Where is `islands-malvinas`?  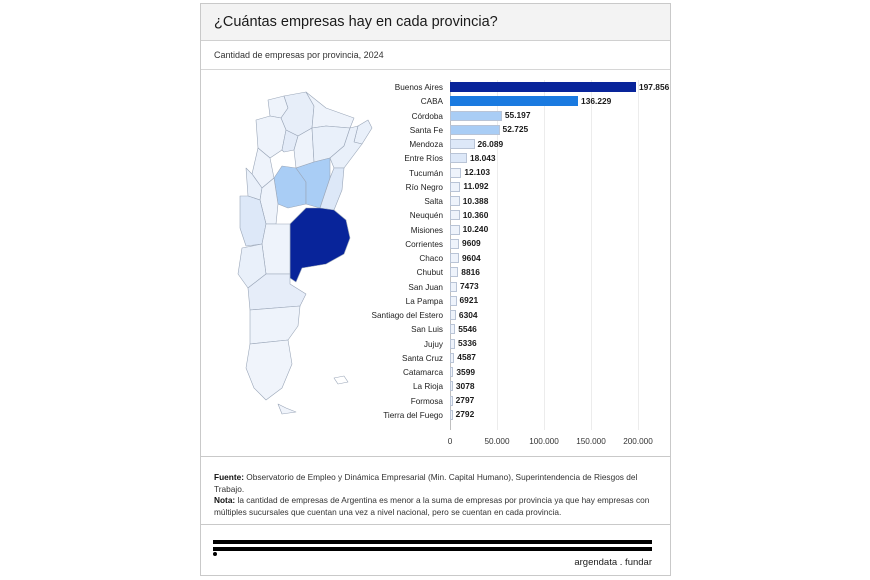
islands-malvinas is located at coordinates (341, 380).